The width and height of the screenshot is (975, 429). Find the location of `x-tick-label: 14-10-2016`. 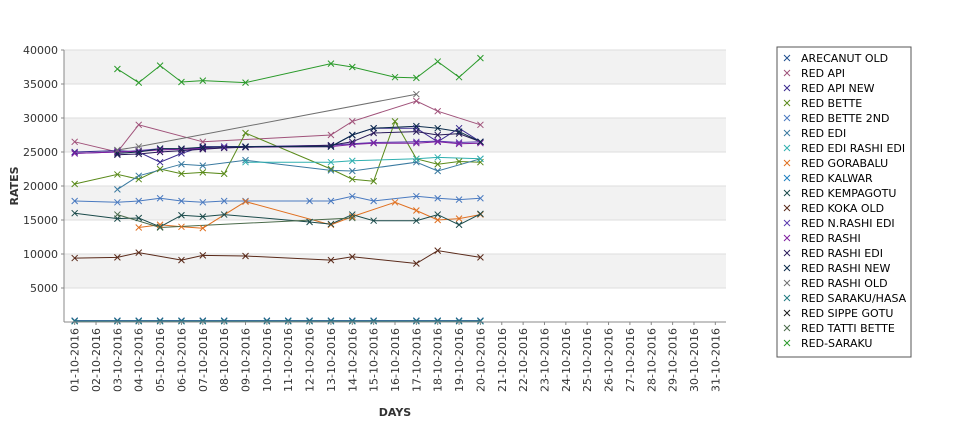

x-tick-label: 14-10-2016 is located at coordinates (352, 360).